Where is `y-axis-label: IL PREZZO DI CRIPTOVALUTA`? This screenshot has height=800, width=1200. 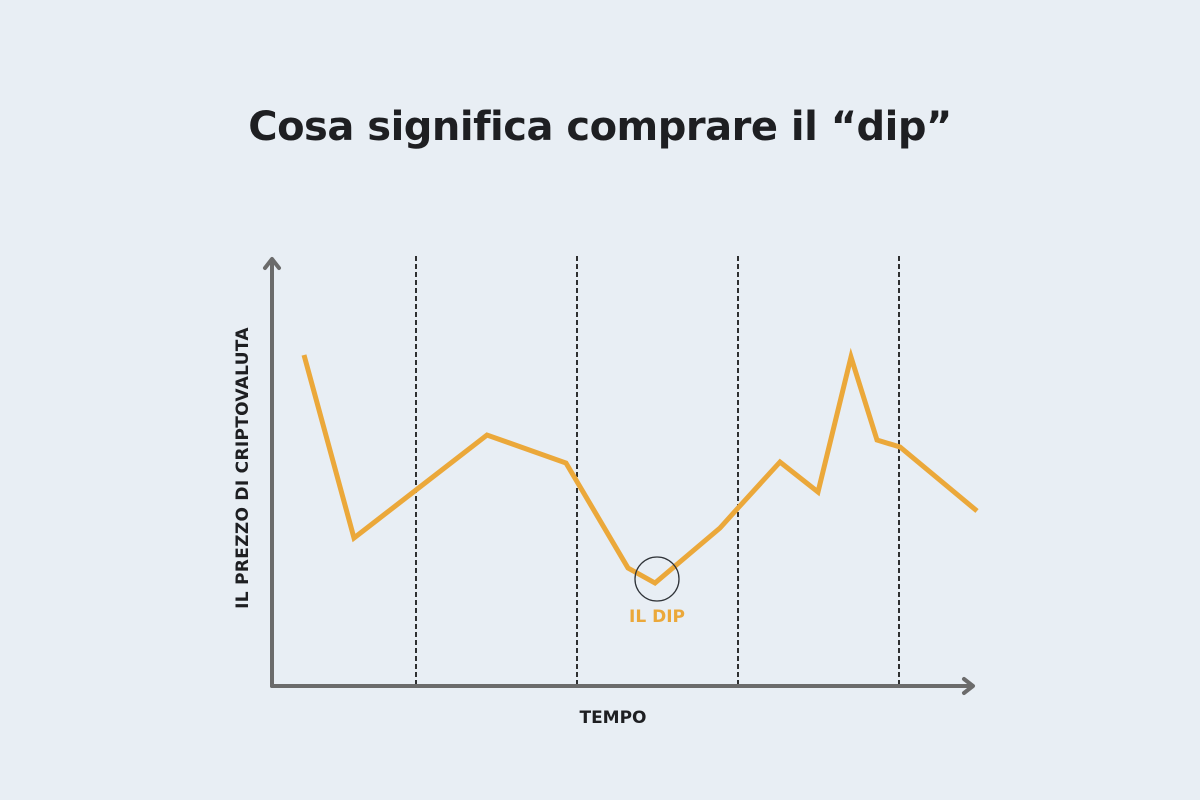 y-axis-label: IL PREZZO DI CRIPTOVALUTA is located at coordinates (243, 468).